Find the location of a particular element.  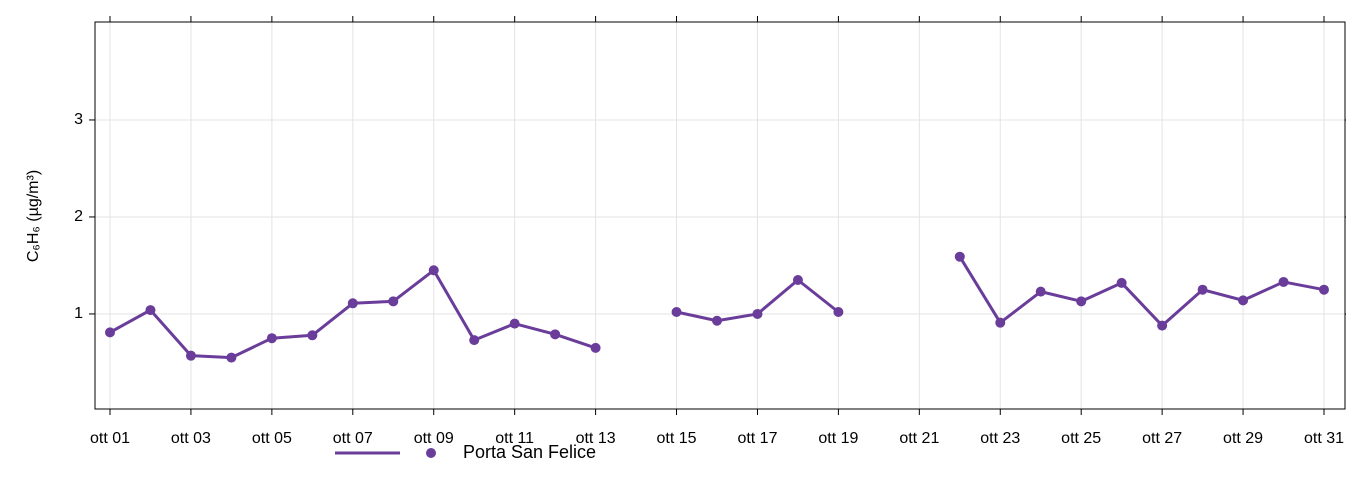

x-tick-label: ott 13 is located at coordinates (596, 438).